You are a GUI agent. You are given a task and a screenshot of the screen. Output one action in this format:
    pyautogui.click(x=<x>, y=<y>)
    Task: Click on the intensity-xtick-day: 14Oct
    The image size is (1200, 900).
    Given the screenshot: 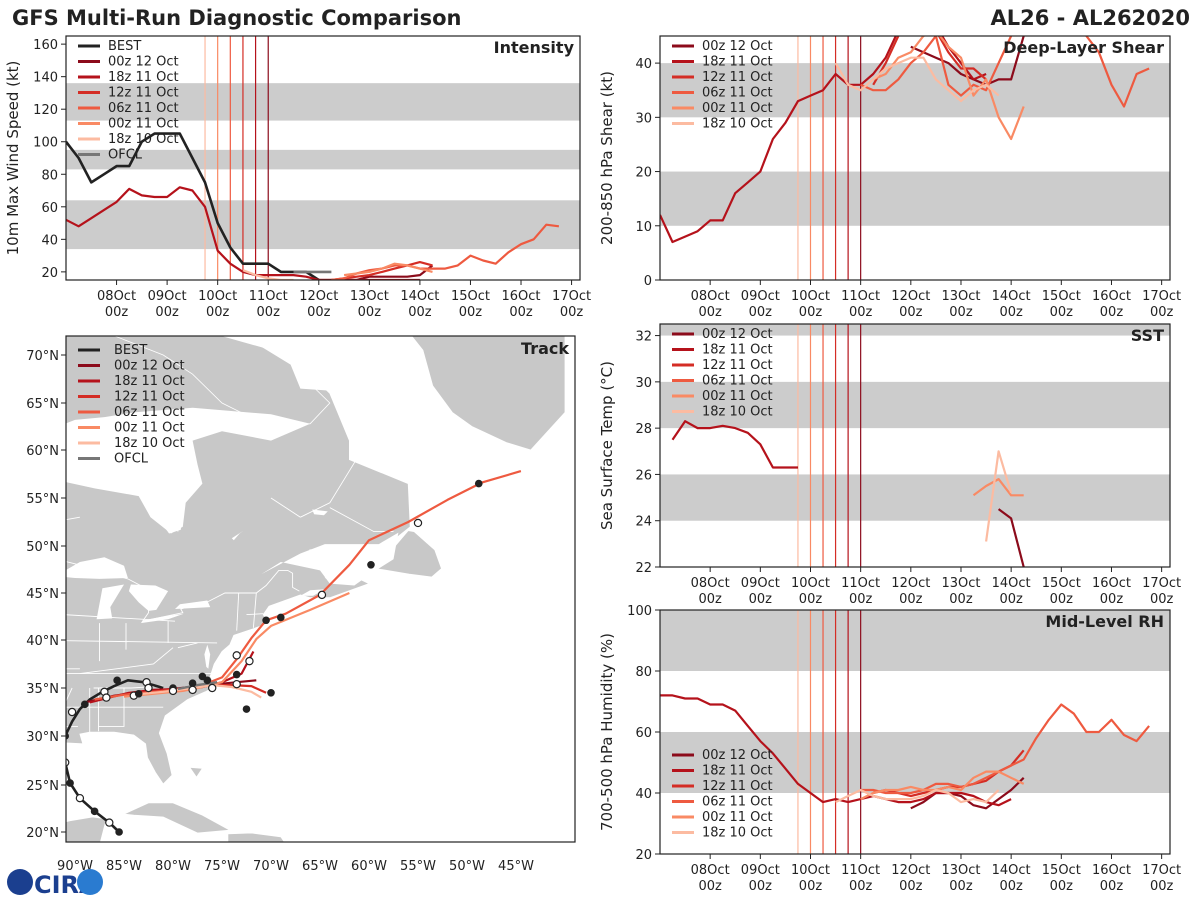 What is the action you would take?
    pyautogui.click(x=419, y=296)
    